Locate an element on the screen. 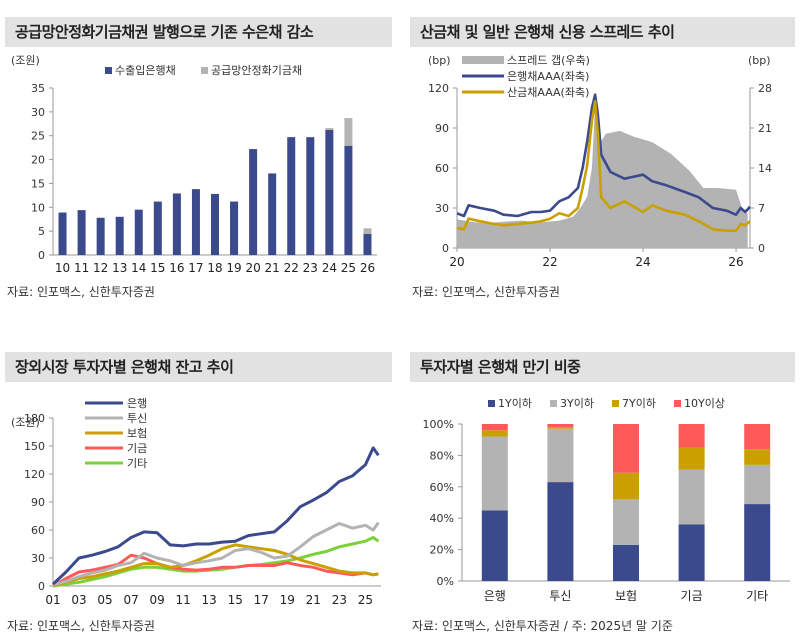 The height and width of the screenshot is (638, 800). y-tick-label: 150 is located at coordinates (34, 446).